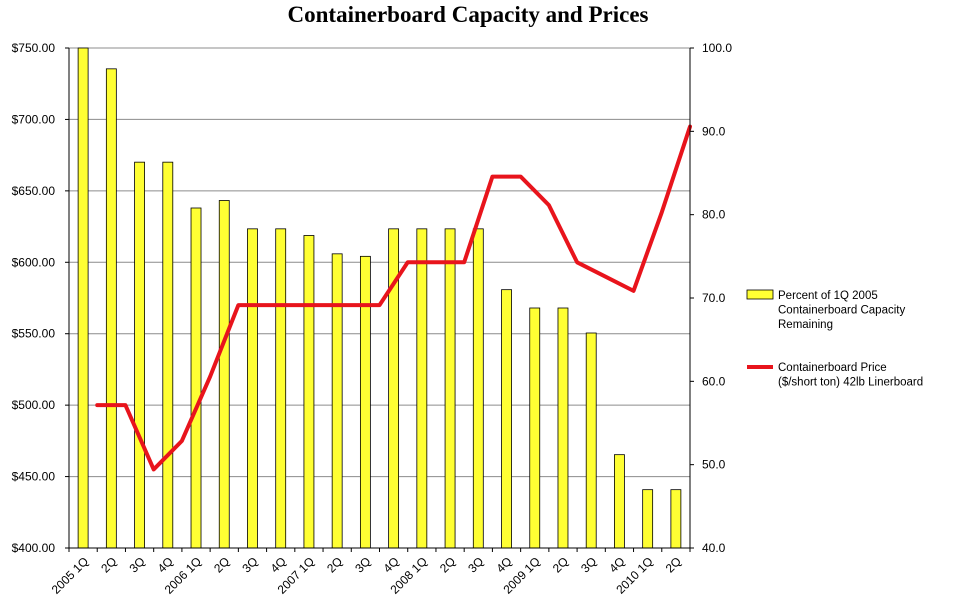  Describe the element at coordinates (34, 119) in the screenshot. I see `left-tick-label: $700.00` at that location.